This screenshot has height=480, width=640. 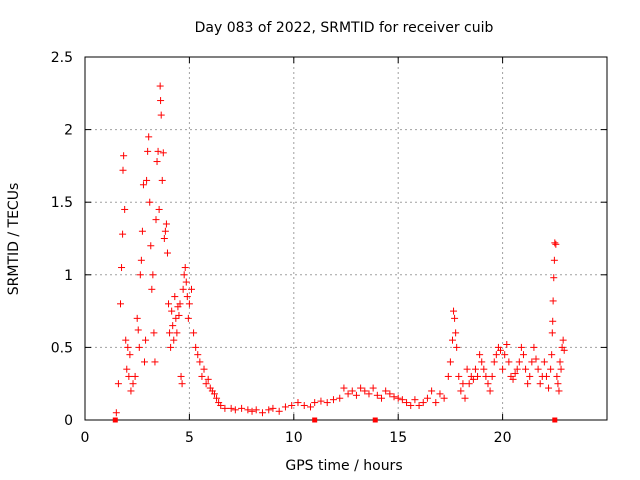 What do you see at coordinates (398, 438) in the screenshot?
I see `x-tick-label: 15` at bounding box center [398, 438].